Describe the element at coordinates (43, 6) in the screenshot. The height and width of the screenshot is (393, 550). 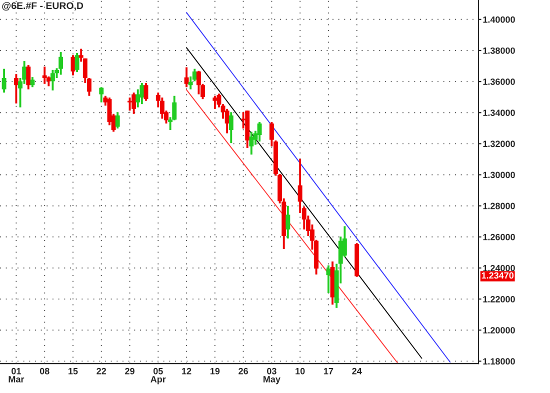
I see `chart-title: @6E.#F - EURO,D` at that location.